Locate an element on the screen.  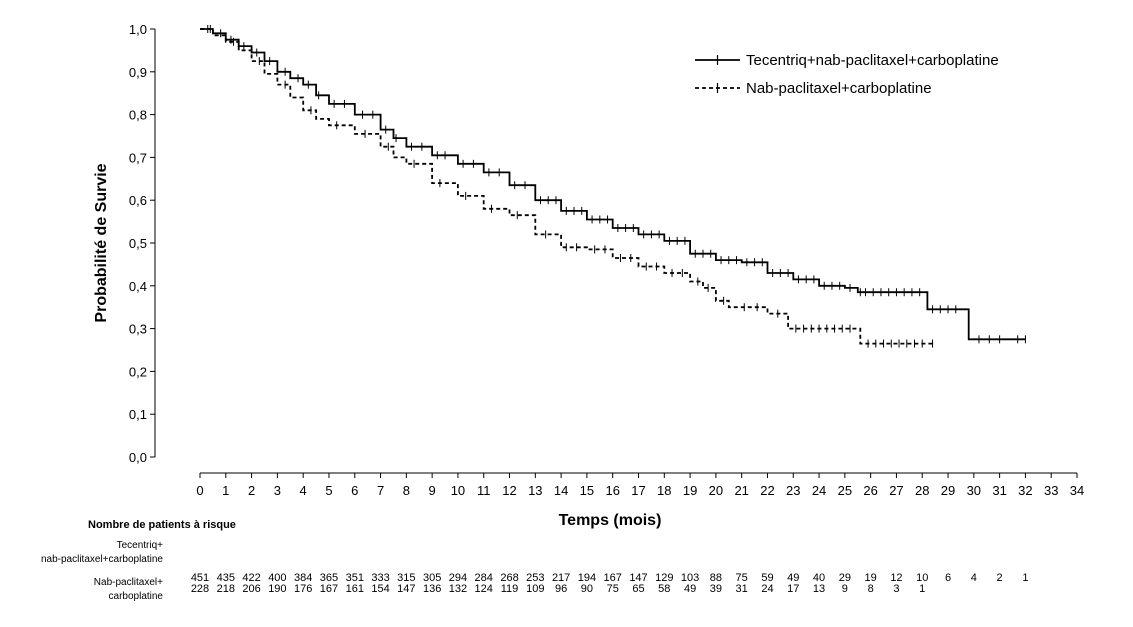
y-tick-label: 0,8 is located at coordinates (138, 115).